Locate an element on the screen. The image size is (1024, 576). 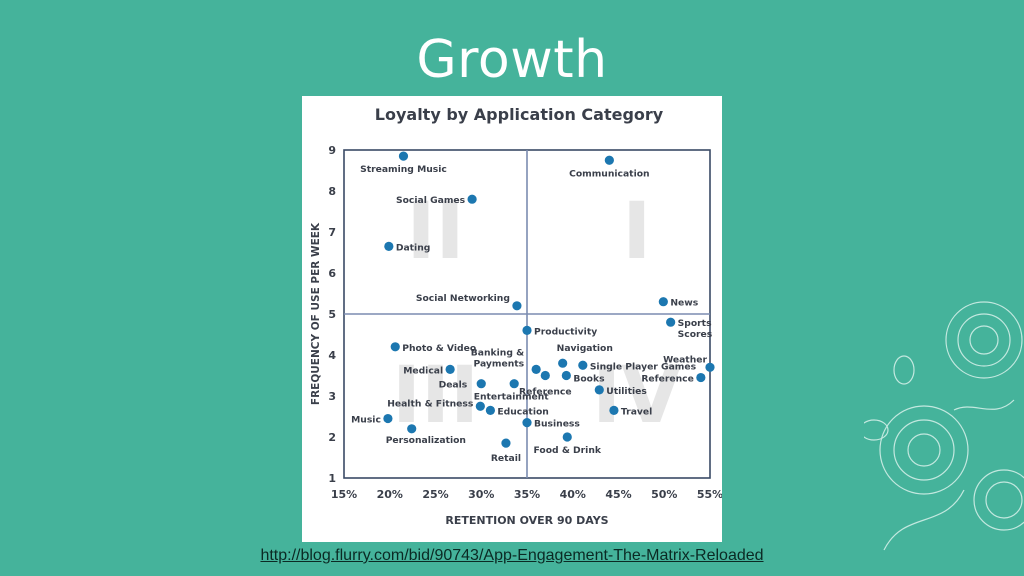
y-tick-label: 1 is located at coordinates (332, 478).